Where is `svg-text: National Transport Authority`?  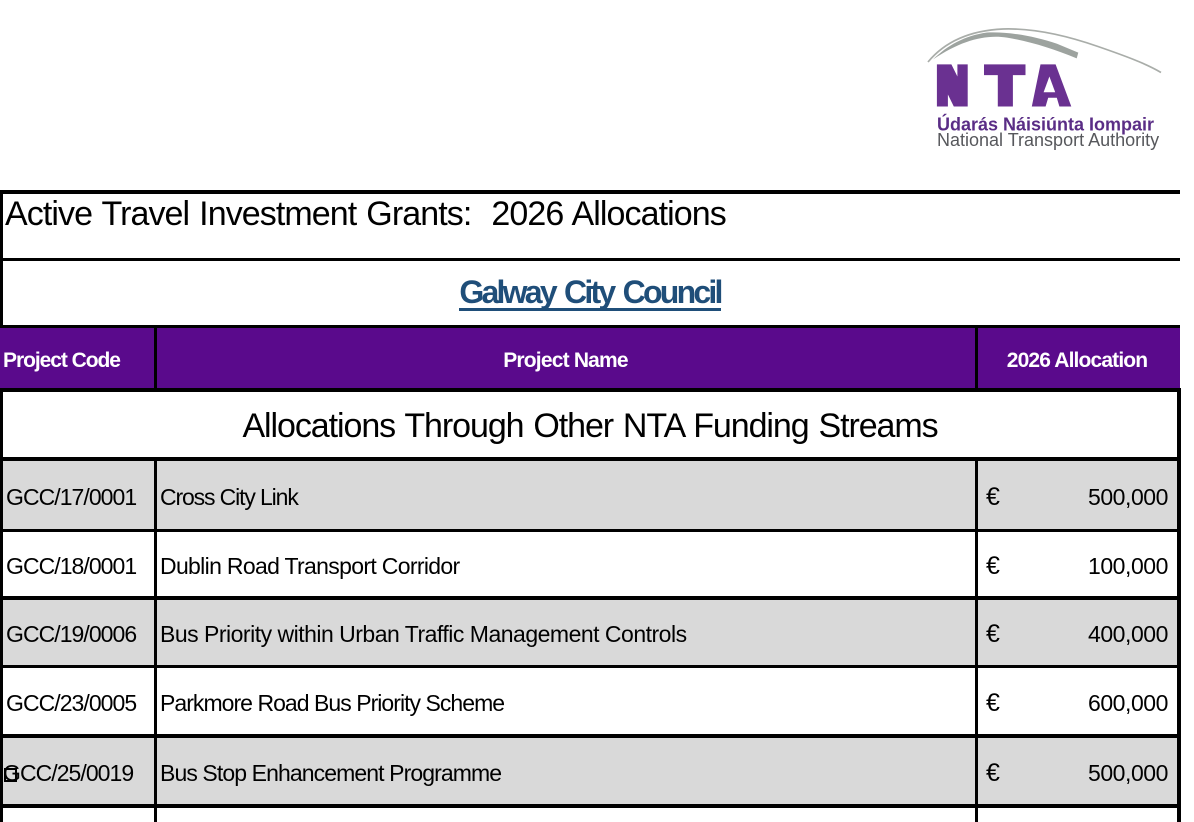
svg-text: National Transport Authority is located at coordinates (1048, 140).